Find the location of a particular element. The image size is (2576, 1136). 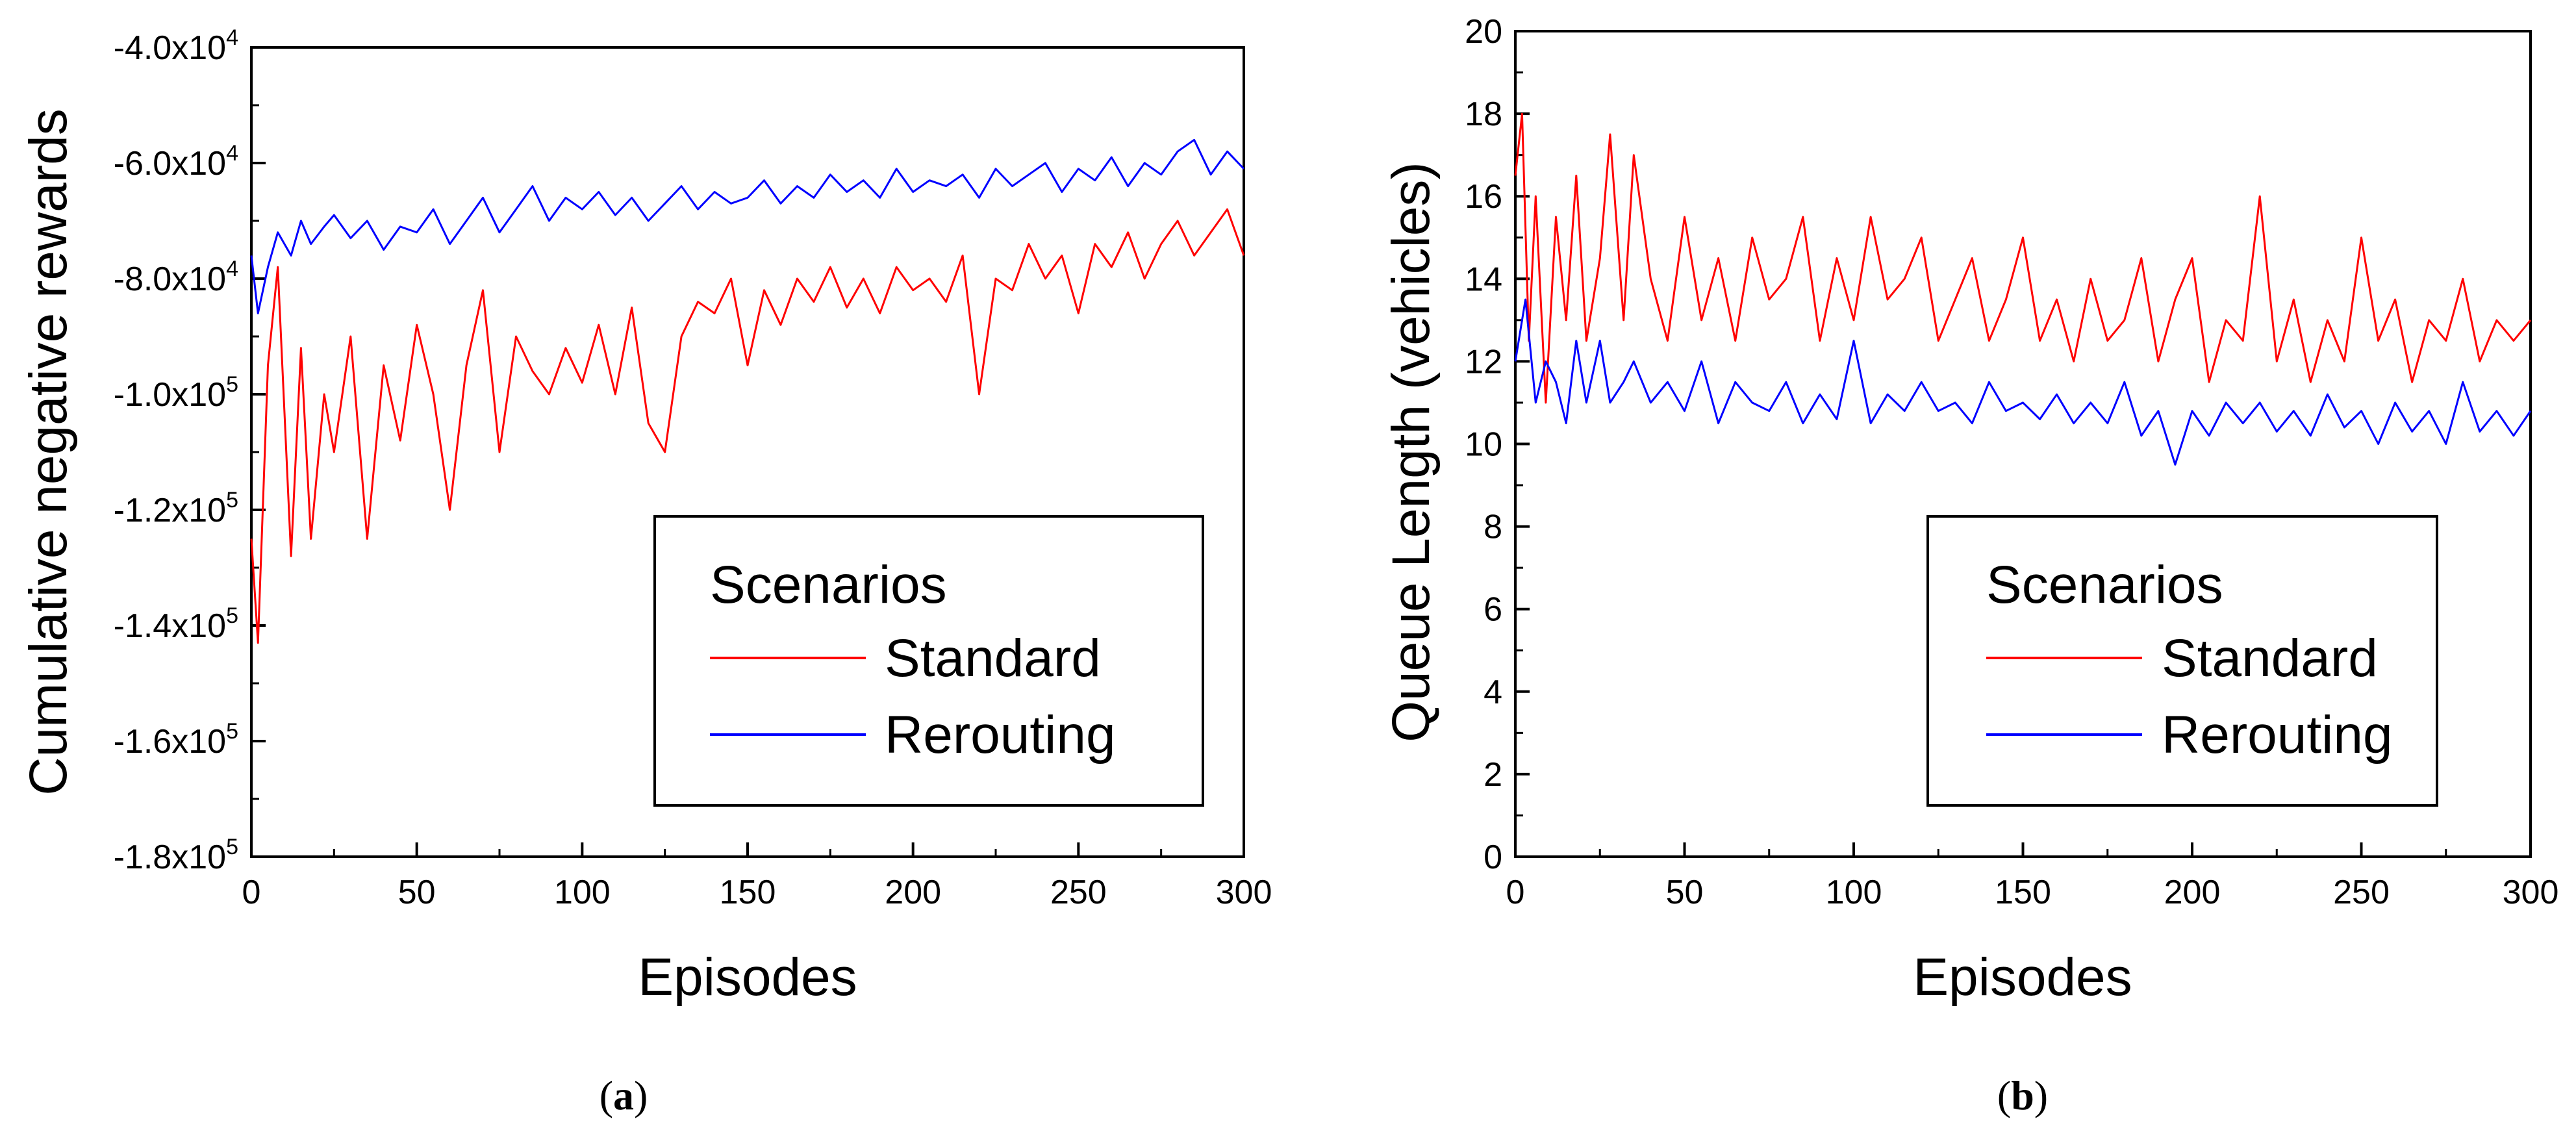

x-tick-label-b: 0 is located at coordinates (1515, 892).